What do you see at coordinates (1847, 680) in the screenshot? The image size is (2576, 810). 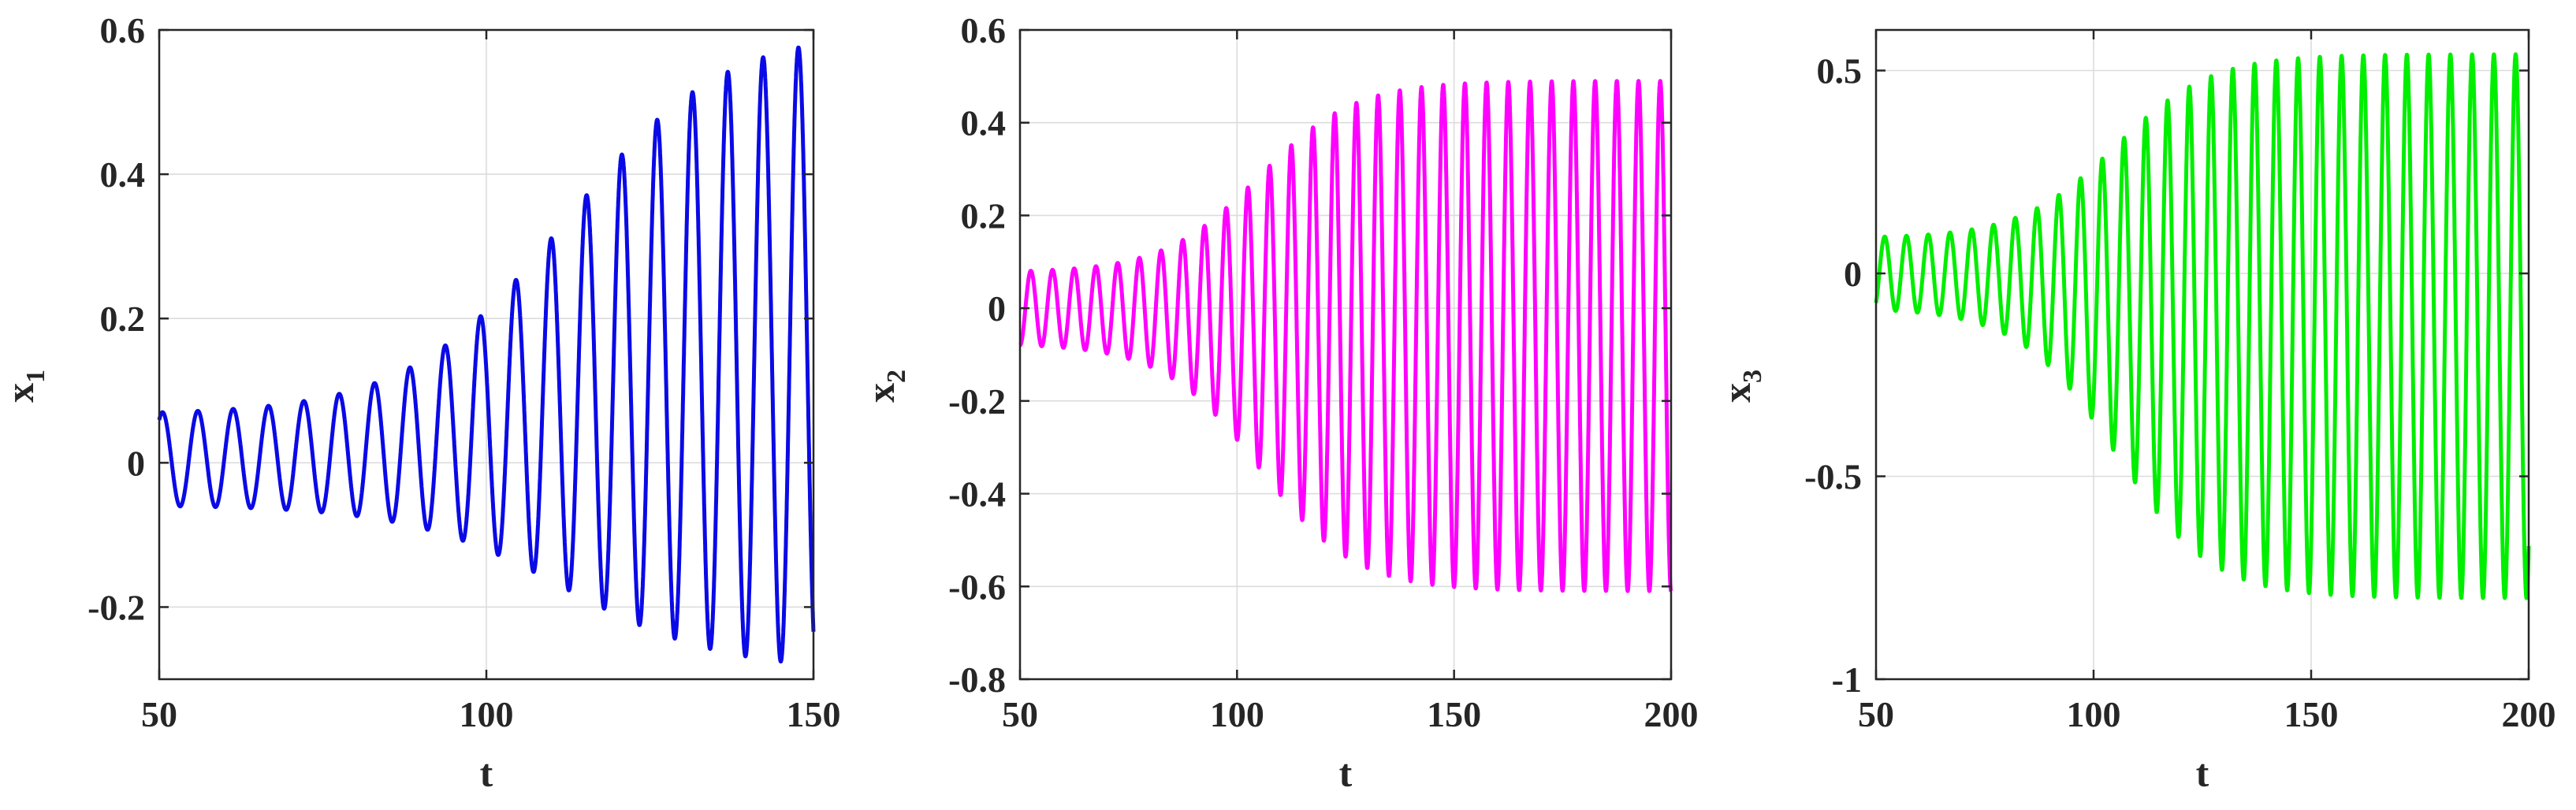 I see `y-tick-label: -1` at bounding box center [1847, 680].